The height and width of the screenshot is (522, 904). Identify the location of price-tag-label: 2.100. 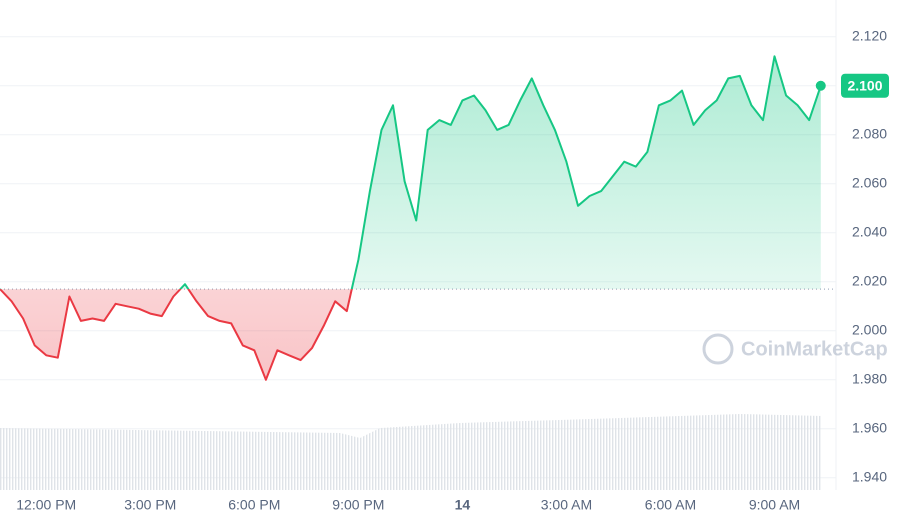
(864, 85).